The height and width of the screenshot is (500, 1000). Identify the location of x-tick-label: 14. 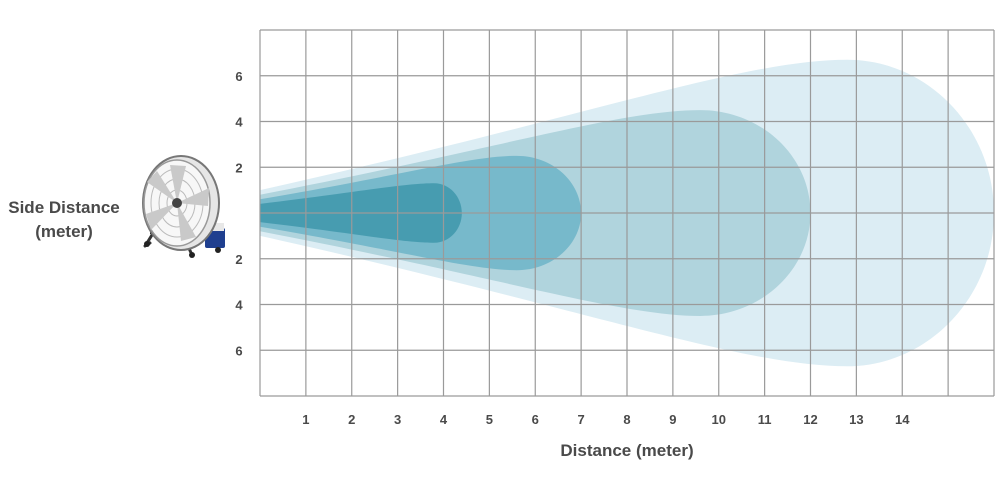
(902, 419).